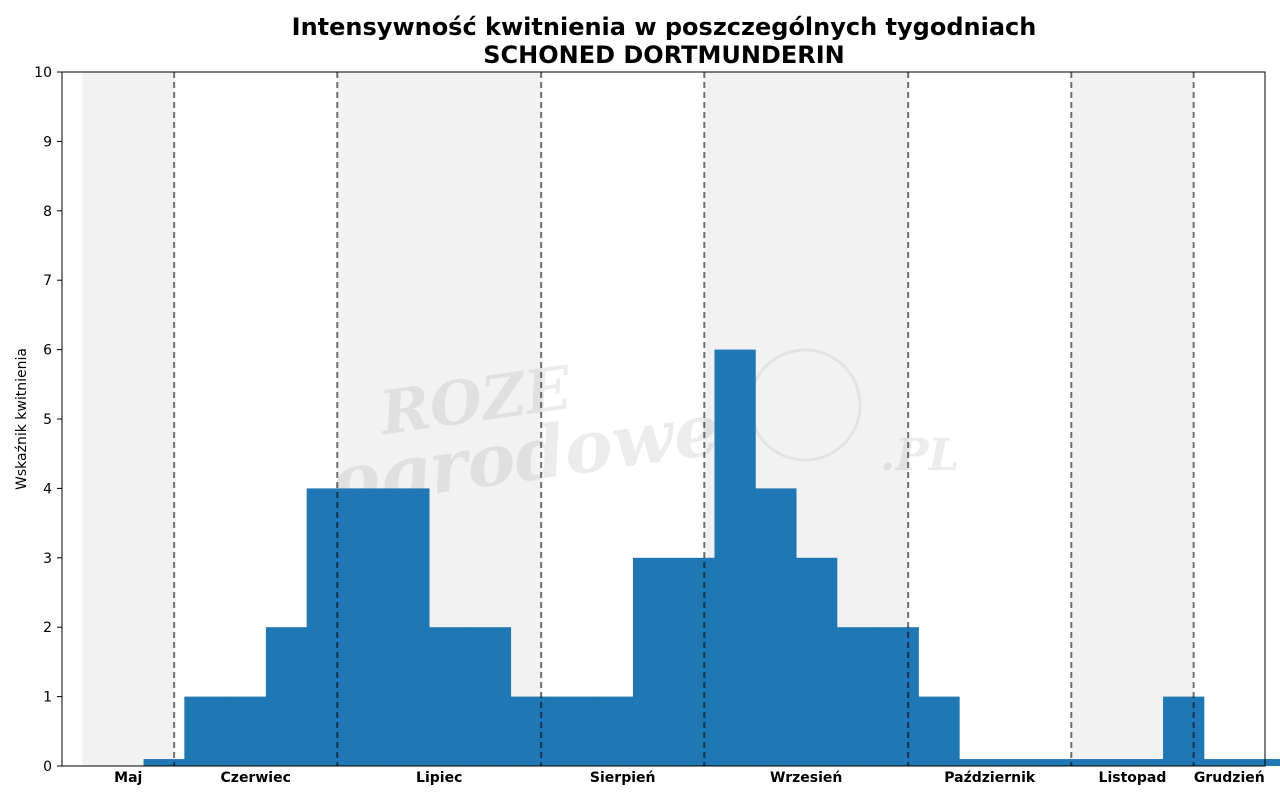 This screenshot has width=1280, height=800. I want to click on y-tick-label-2: 2, so click(47, 628).